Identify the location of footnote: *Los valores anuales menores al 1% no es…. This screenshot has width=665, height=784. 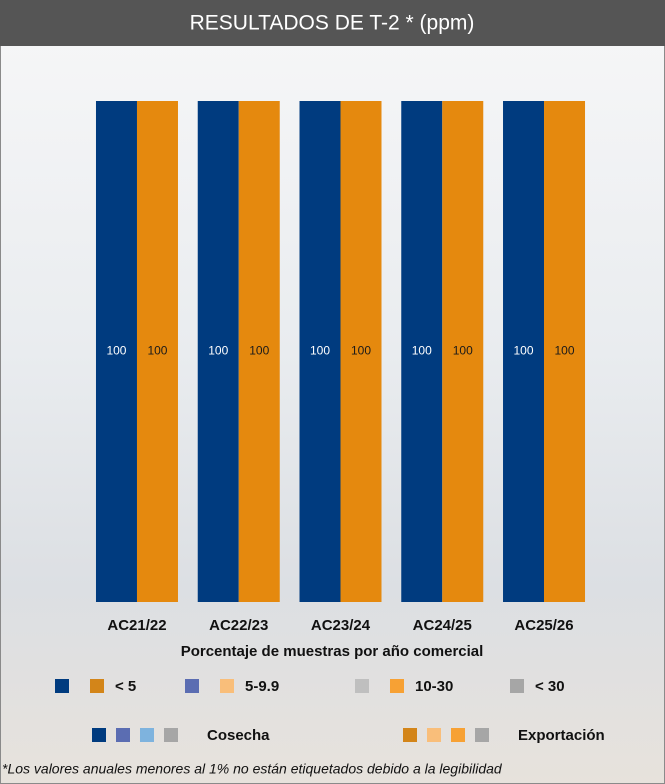
(252, 769).